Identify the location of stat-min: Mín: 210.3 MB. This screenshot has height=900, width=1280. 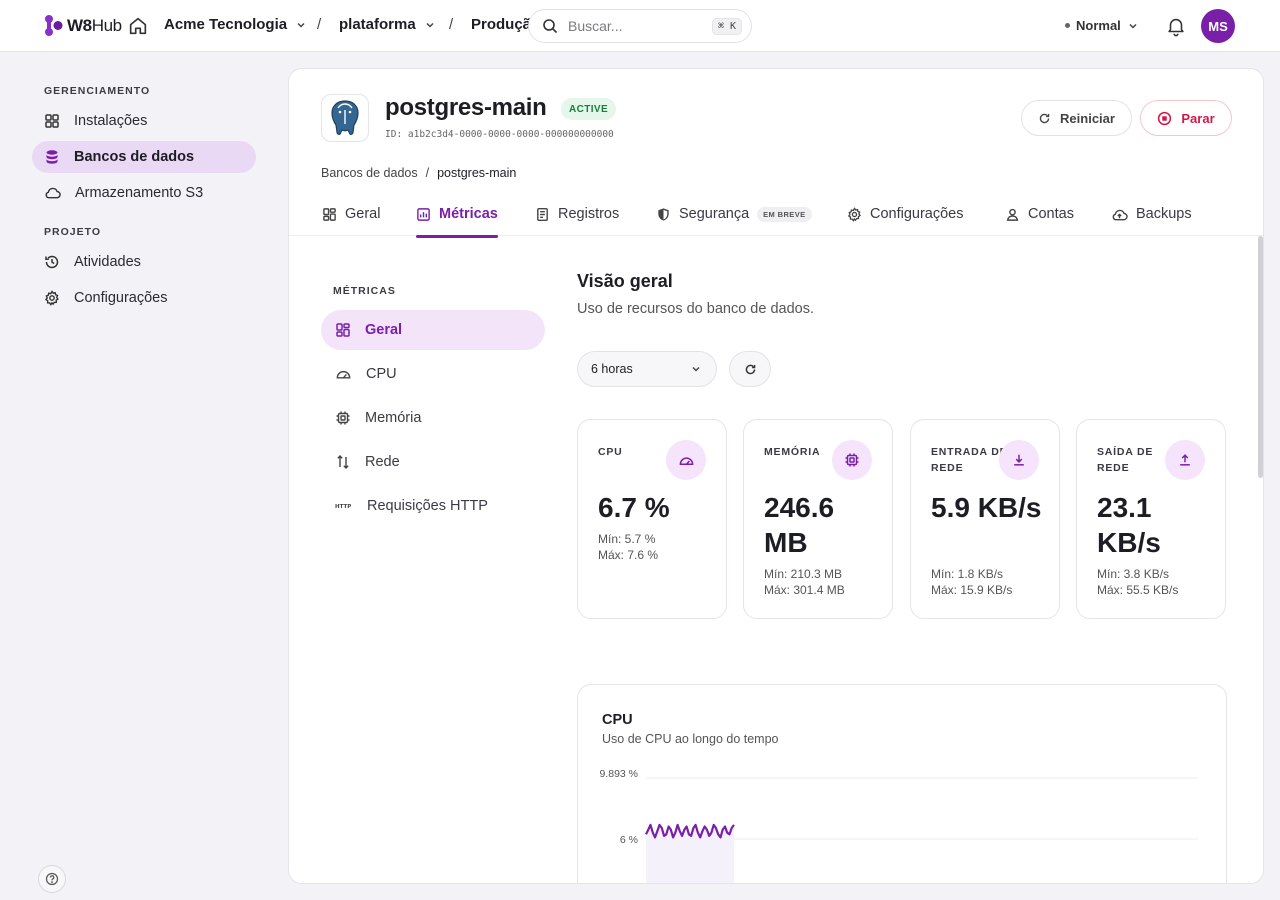
(803, 574).